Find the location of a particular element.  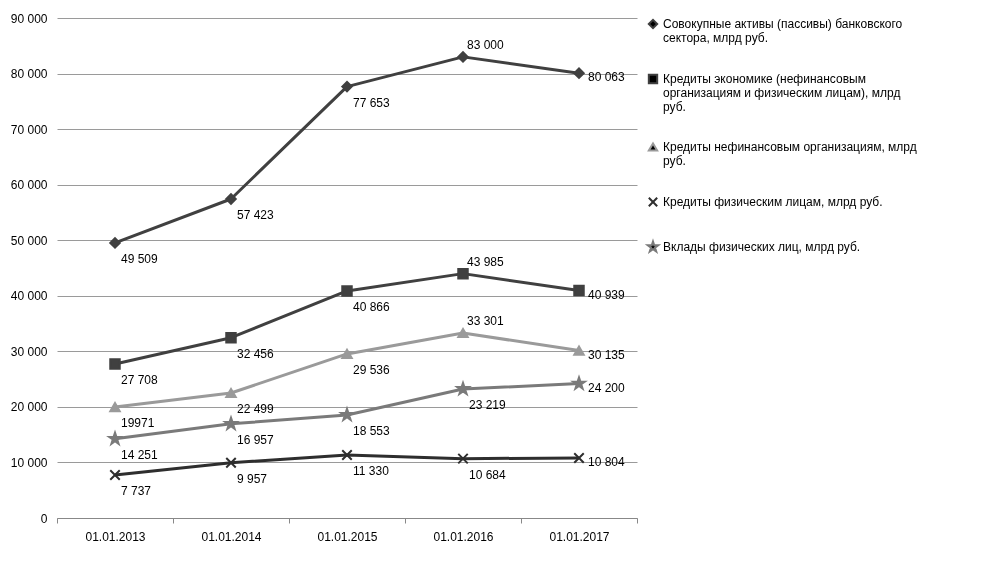

data-label: 80 063 is located at coordinates (607, 77).